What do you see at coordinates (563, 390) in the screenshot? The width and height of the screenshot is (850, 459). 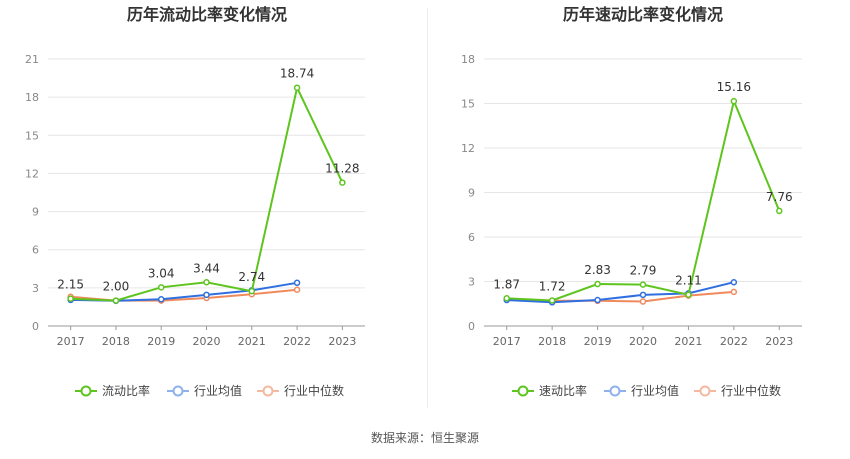 I see `legend-label: 速动比率` at bounding box center [563, 390].